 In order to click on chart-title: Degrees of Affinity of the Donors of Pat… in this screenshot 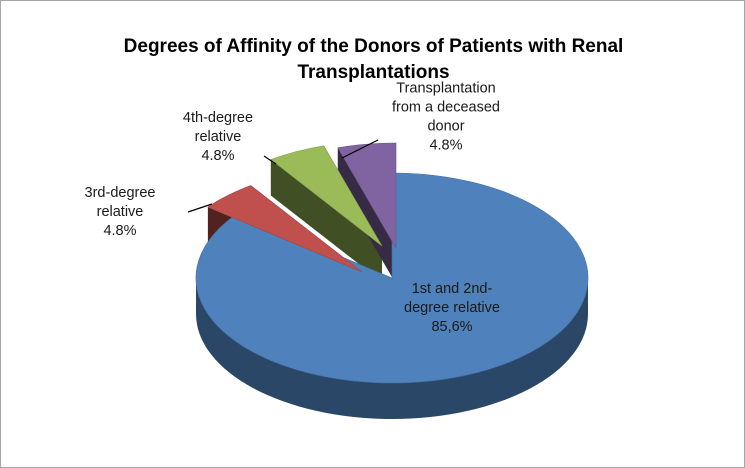, I will do `click(373, 59)`.